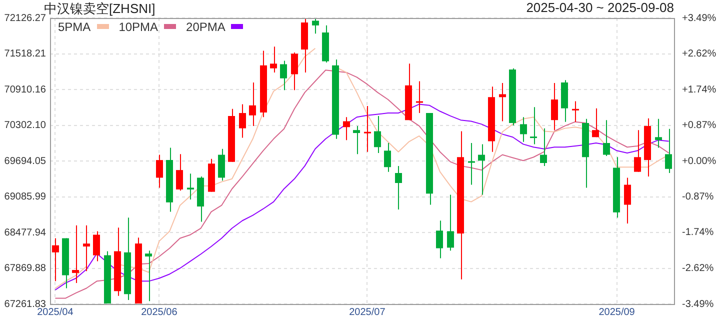 The width and height of the screenshot is (720, 320). Describe the element at coordinates (100, 8) in the screenshot. I see `chart-title: 中汉镍卖空[ZHSNI]` at that location.